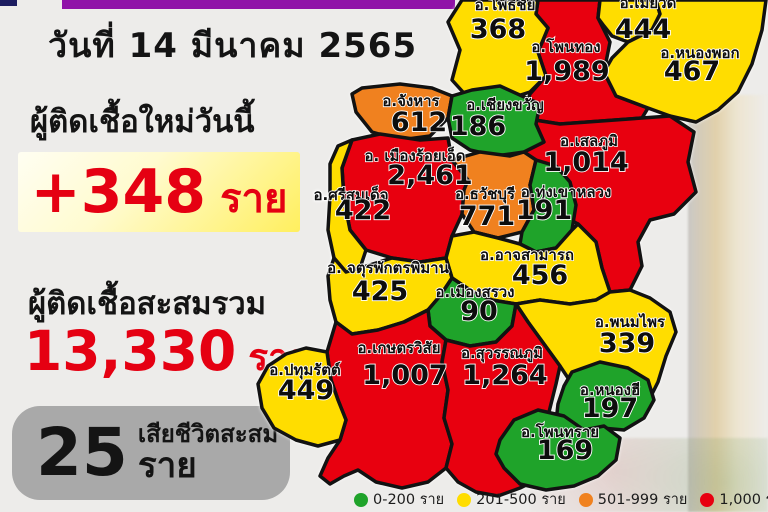 The image size is (768, 512). What do you see at coordinates (485, 194) in the screenshot?
I see `district-label: อ.ธวัชบุรี` at bounding box center [485, 194].